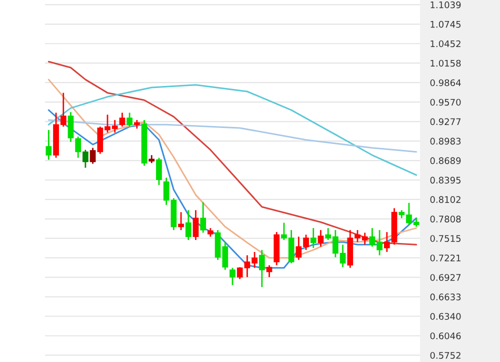 Image resolution: width=500 pixels, height=362 pixels. Describe the element at coordinates (445, 316) in the screenshot. I see `y-tick-label: 0.6340` at that location.